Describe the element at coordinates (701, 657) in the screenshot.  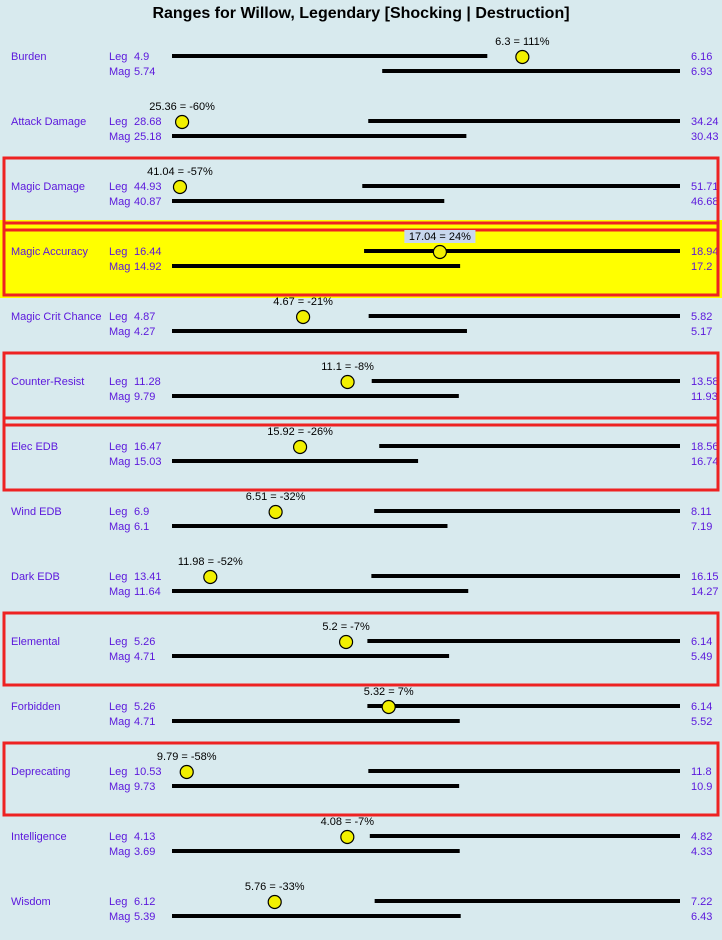
I see `mag-max-value: 5.49` at that location.